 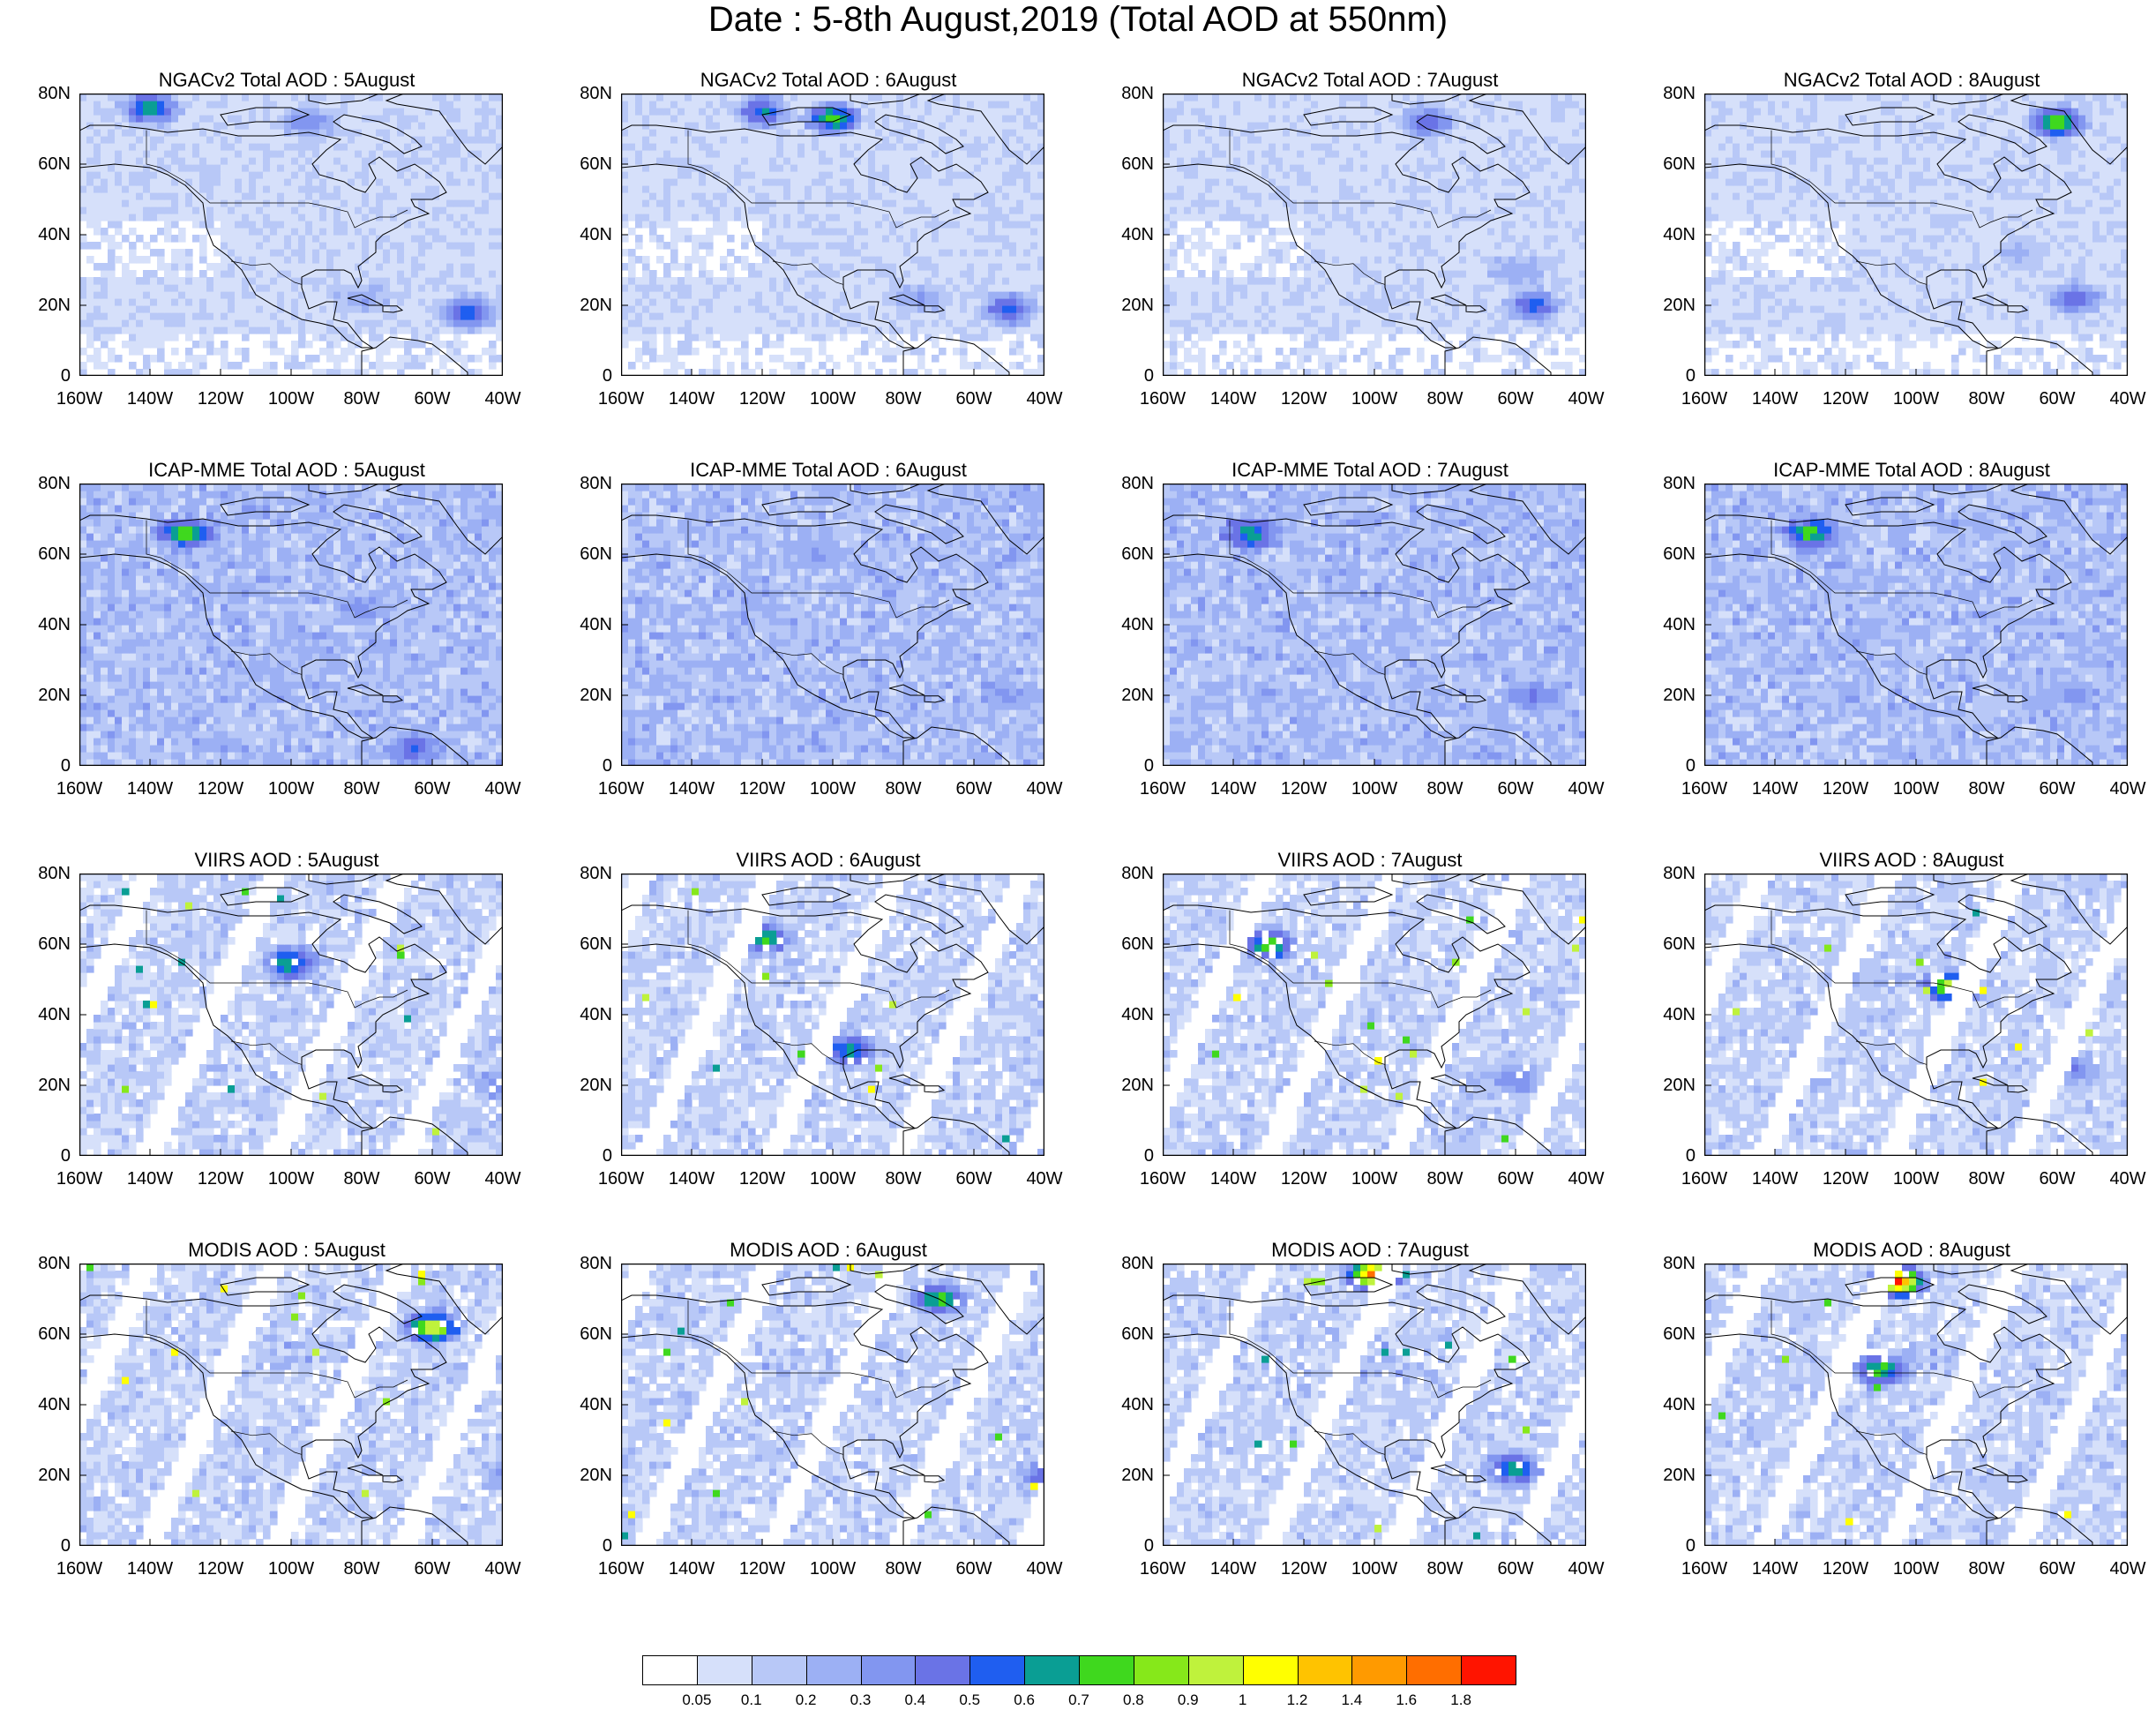 What do you see at coordinates (886, 99) in the screenshot?
I see `coastline` at bounding box center [886, 99].